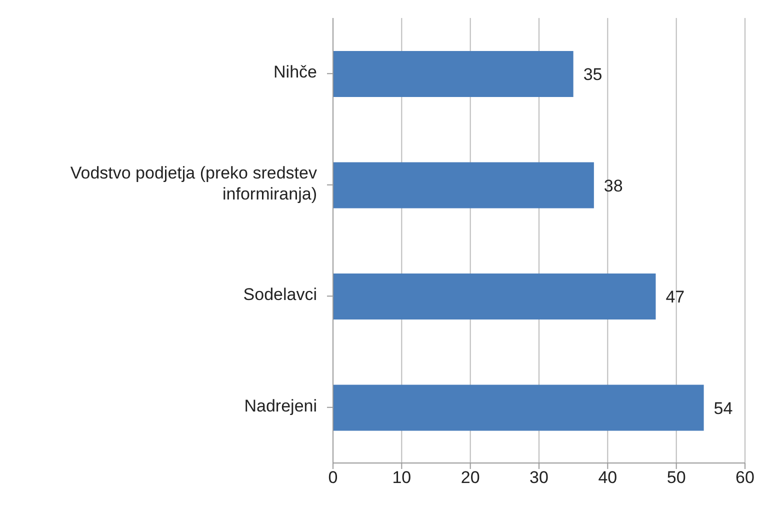  Describe the element at coordinates (592, 74) in the screenshot. I see `data-label: 35` at that location.